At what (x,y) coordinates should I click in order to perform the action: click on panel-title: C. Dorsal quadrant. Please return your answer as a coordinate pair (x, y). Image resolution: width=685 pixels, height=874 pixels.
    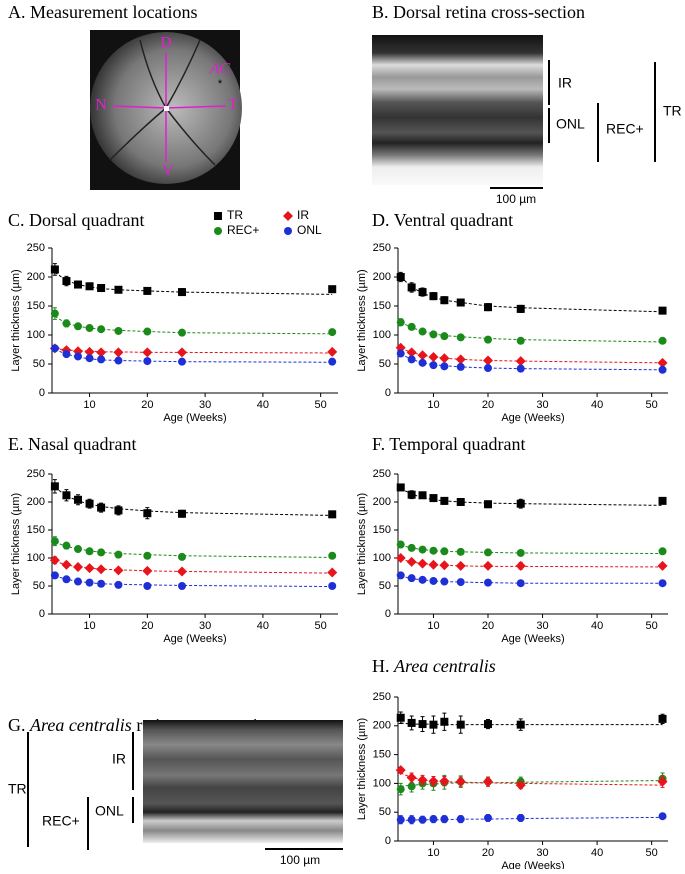
    Looking at the image, I should click on (76, 220).